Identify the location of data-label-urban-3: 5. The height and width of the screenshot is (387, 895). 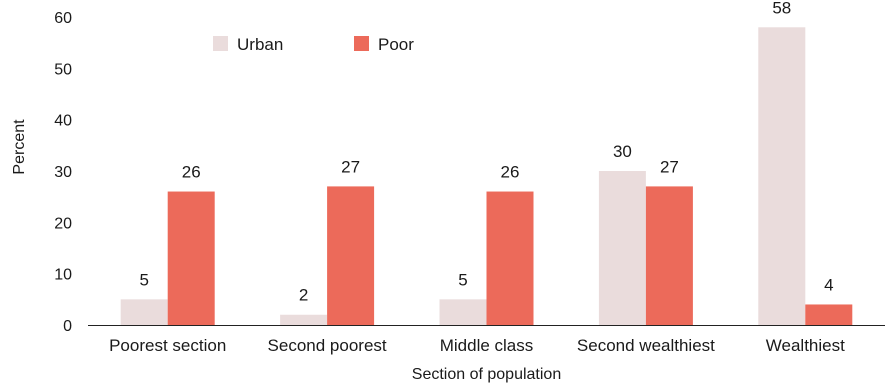
(462, 279).